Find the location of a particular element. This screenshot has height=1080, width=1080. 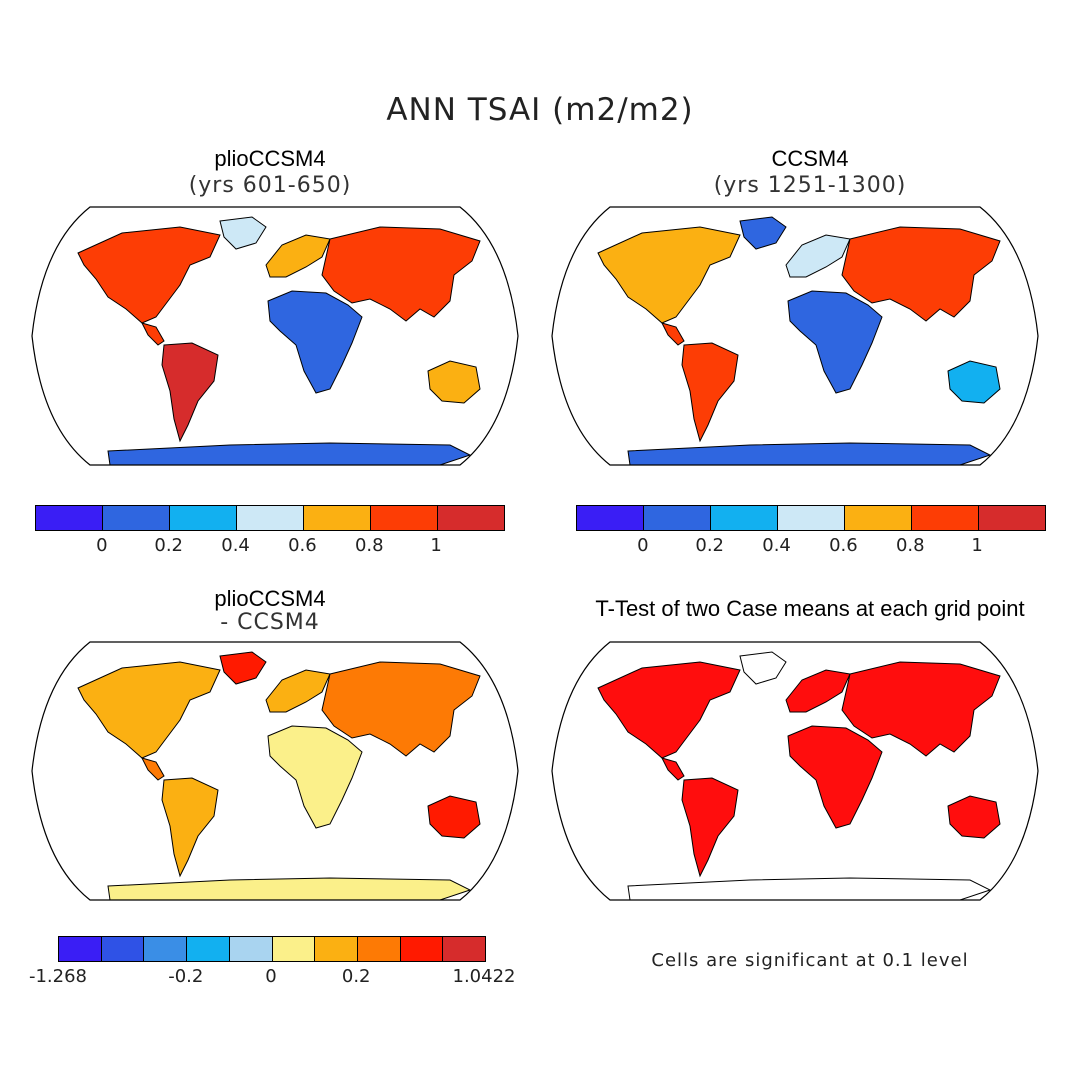

panel-subtitle-difference: - CCSM4 is located at coordinates (270, 622).